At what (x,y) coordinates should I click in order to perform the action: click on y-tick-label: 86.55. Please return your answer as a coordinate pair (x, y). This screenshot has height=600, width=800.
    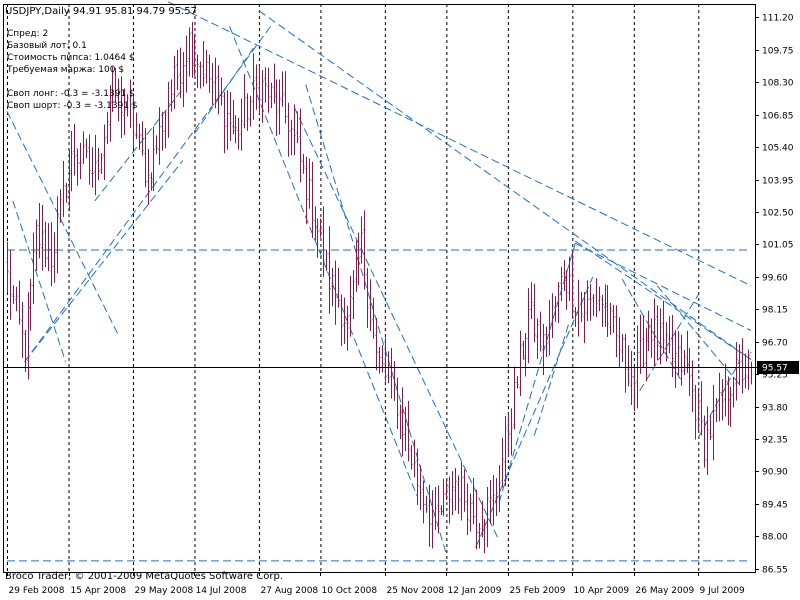
    Looking at the image, I should click on (775, 571).